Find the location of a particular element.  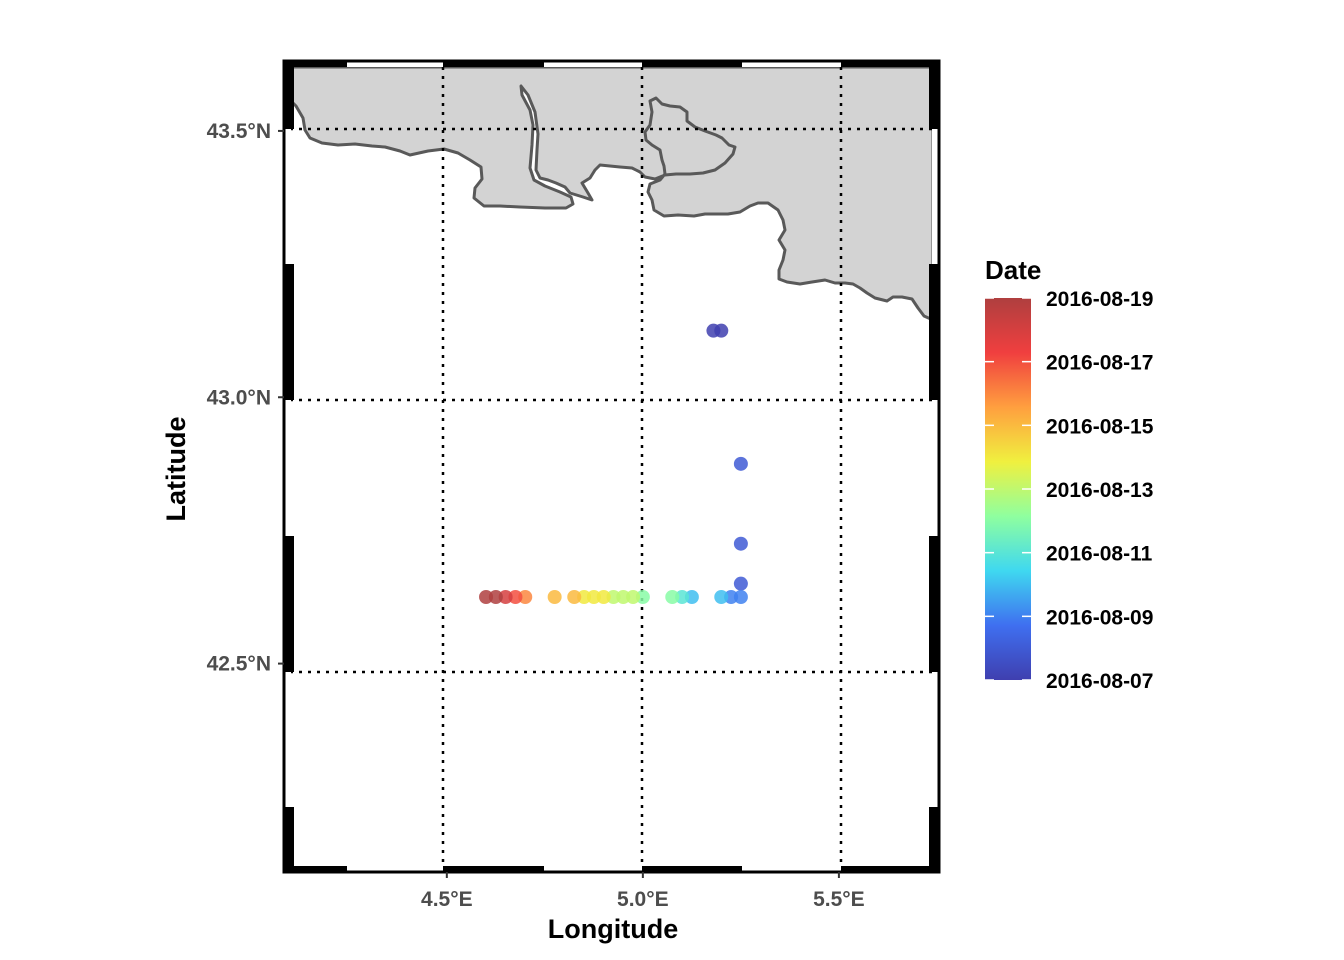

legend-label: 2016-08-09 is located at coordinates (1099, 617).